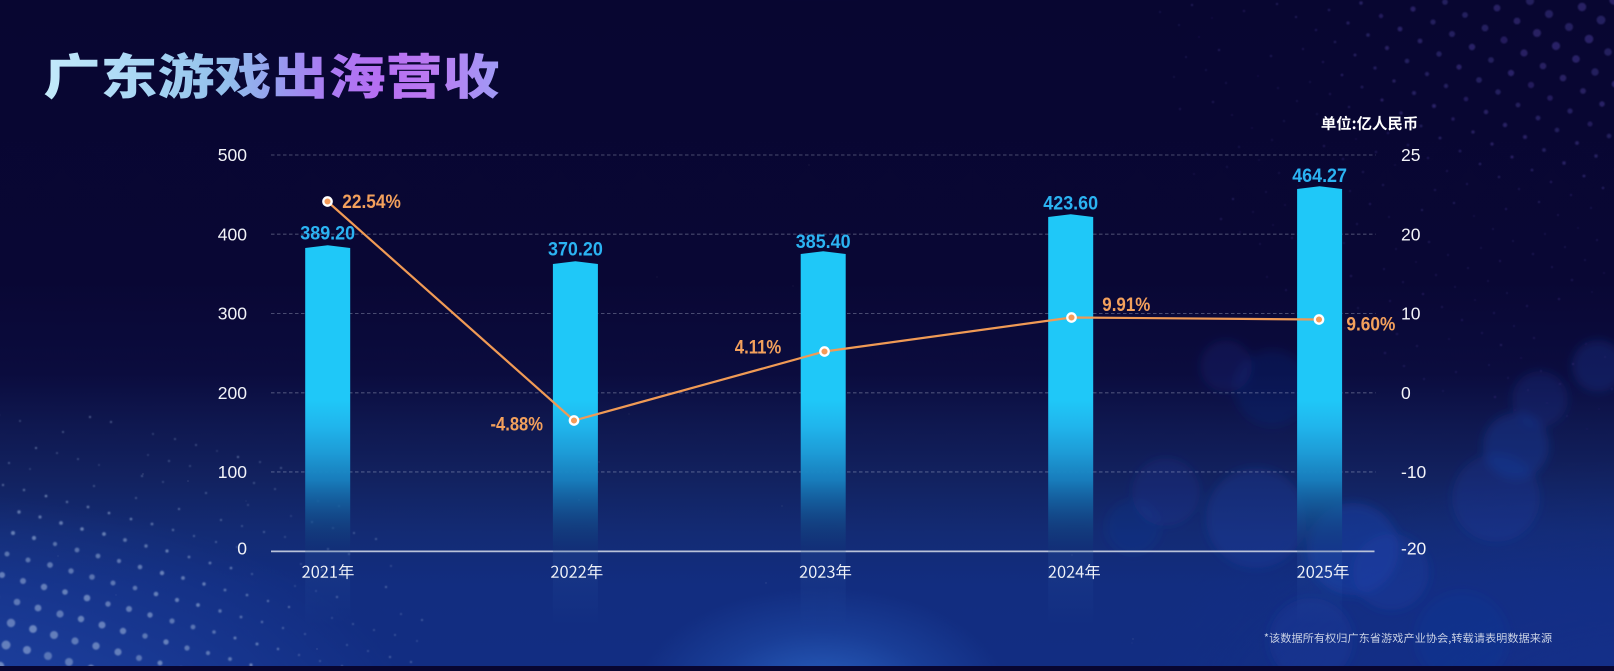  What do you see at coordinates (1319, 176) in the screenshot?
I see `svg-text: 464.27` at bounding box center [1319, 176].